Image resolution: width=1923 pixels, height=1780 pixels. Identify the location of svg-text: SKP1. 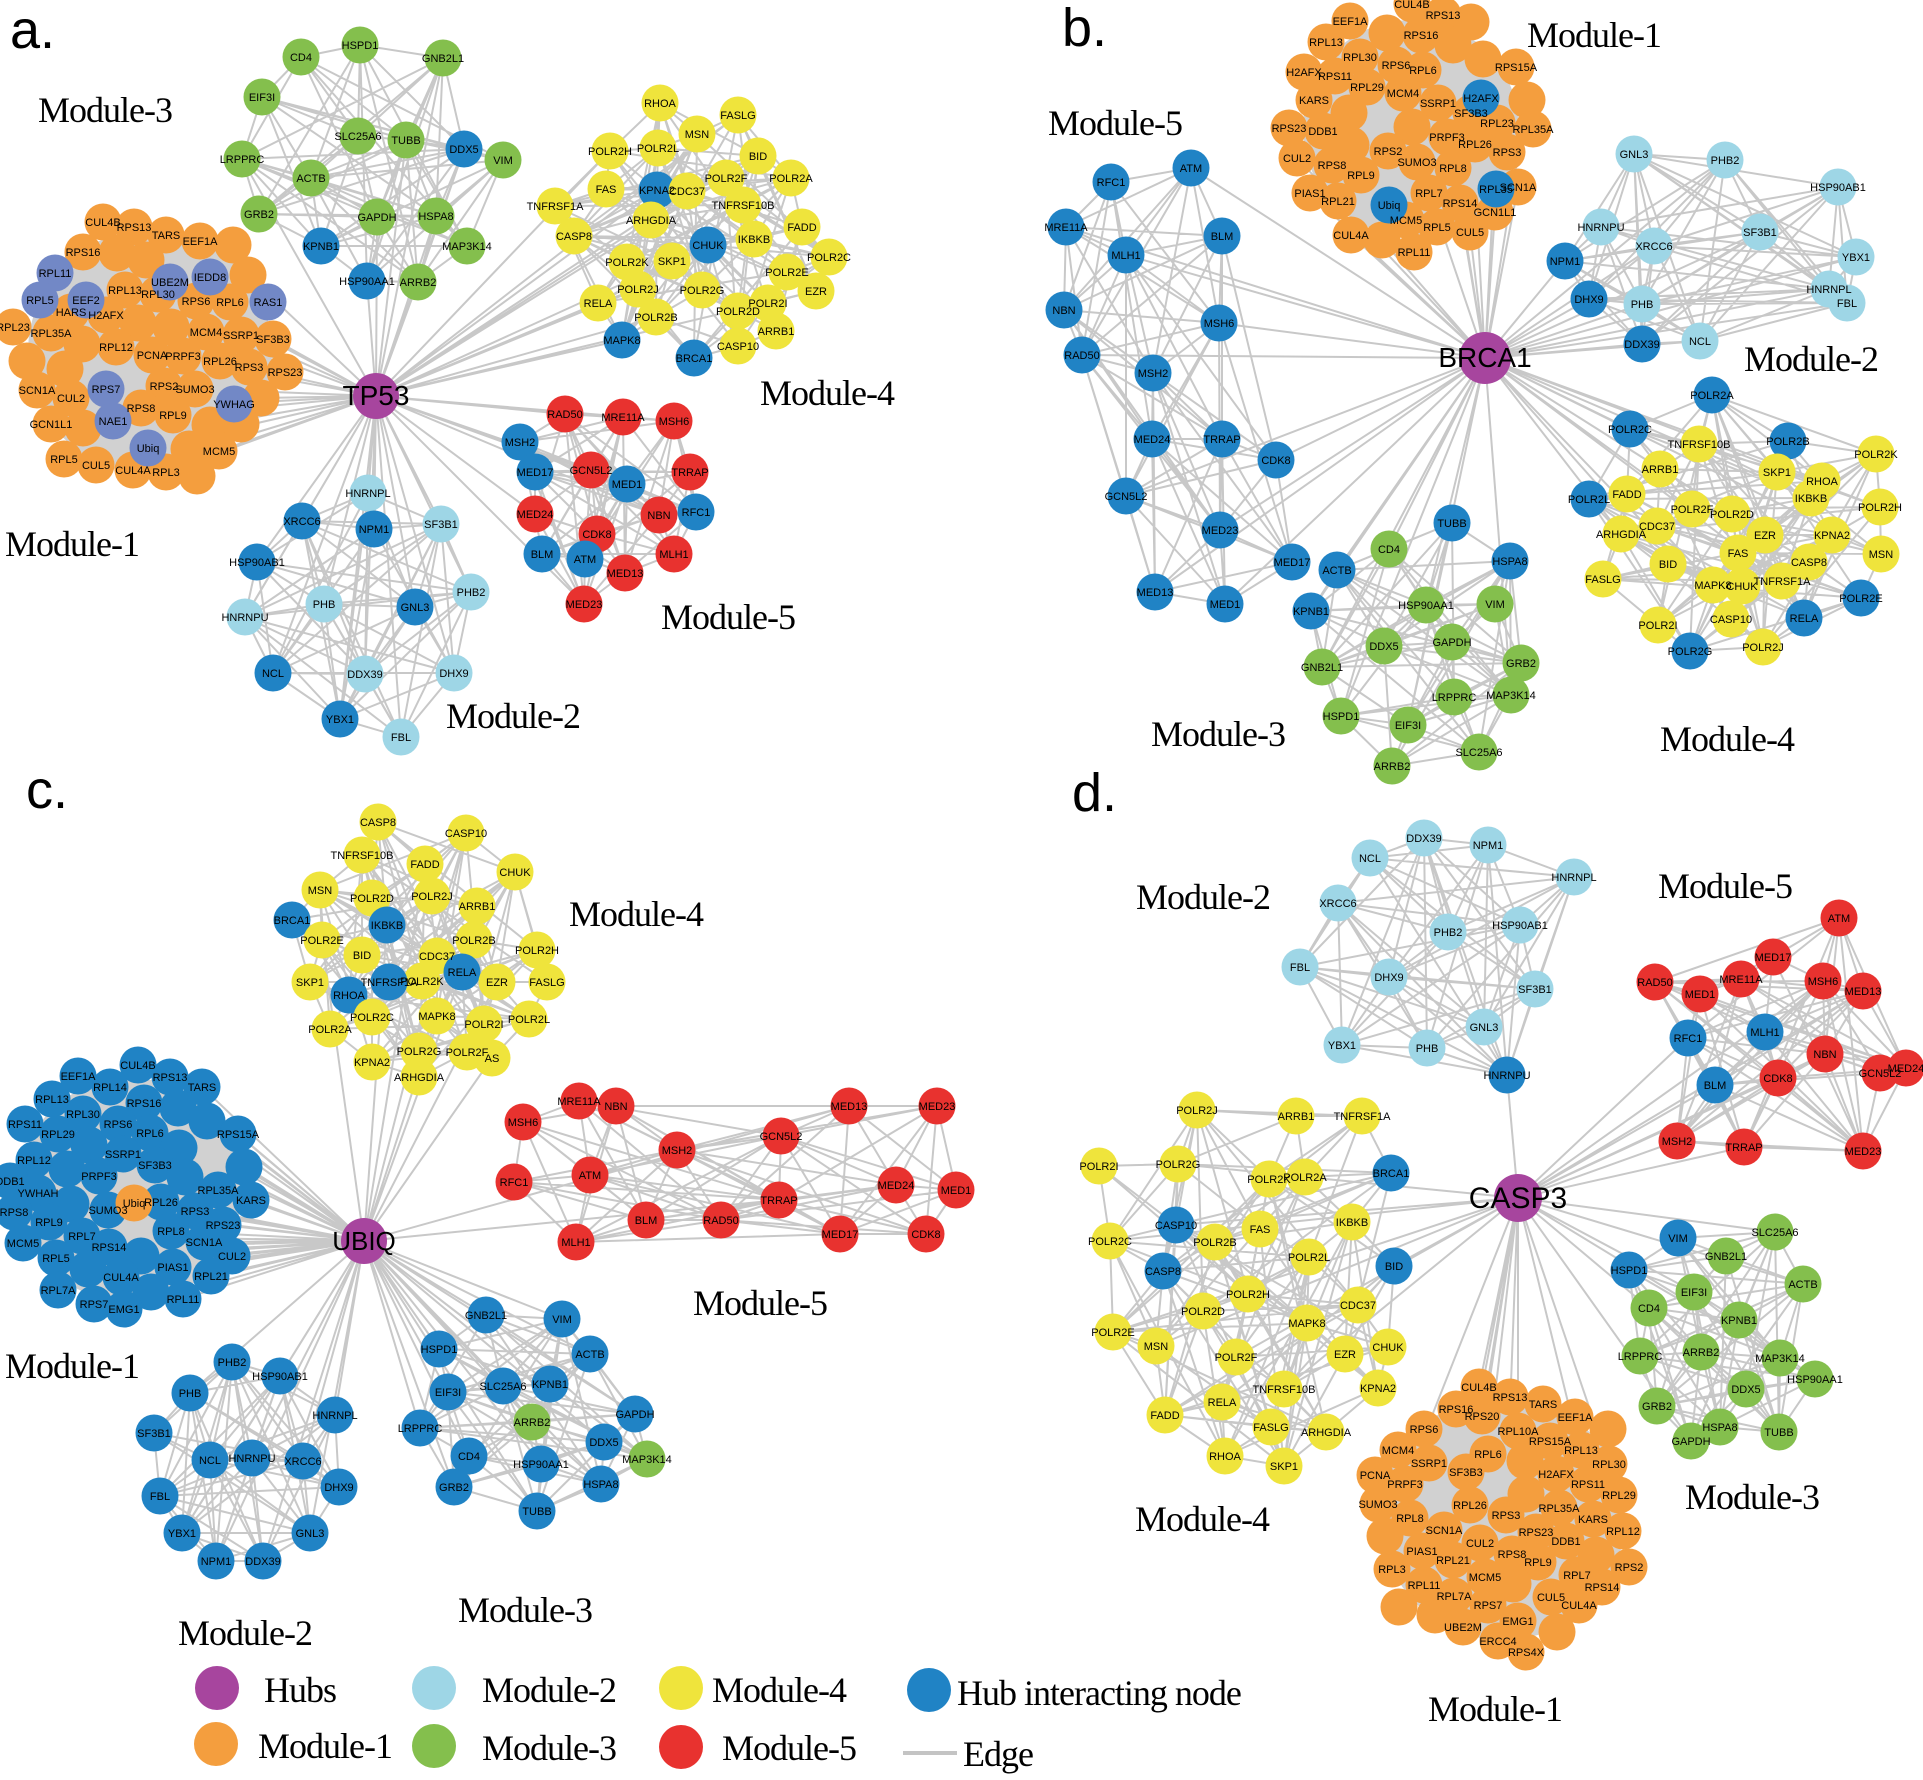
(310, 983).